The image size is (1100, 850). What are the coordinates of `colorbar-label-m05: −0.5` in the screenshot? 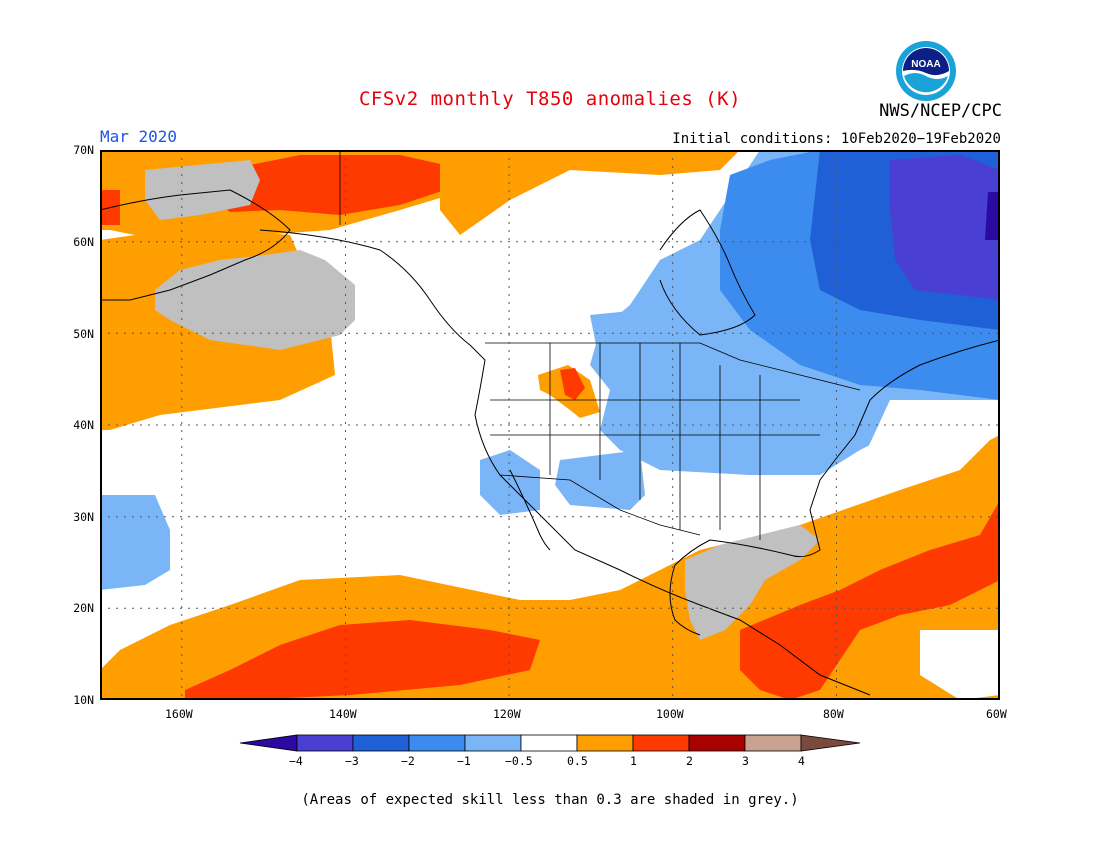 It's located at (519, 761).